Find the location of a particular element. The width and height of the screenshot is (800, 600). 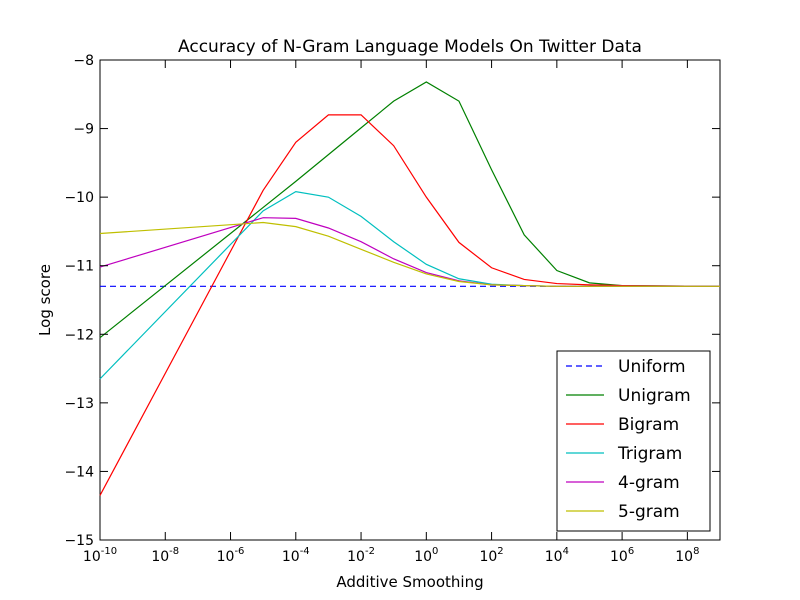

x-tick-label: 10² is located at coordinates (491, 555).